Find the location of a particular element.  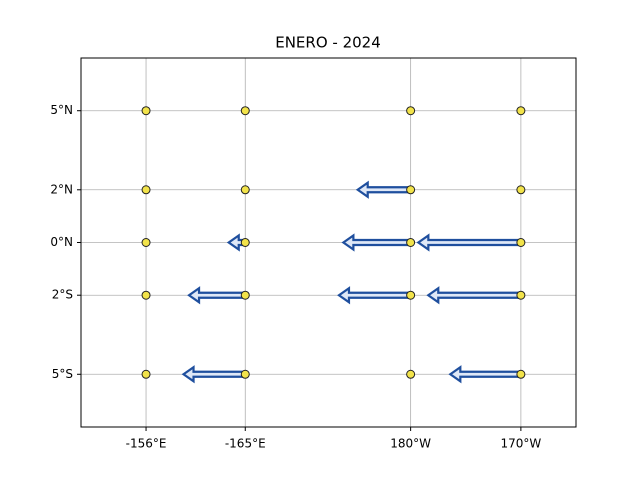

y-tick-label: 0°N is located at coordinates (61, 242).